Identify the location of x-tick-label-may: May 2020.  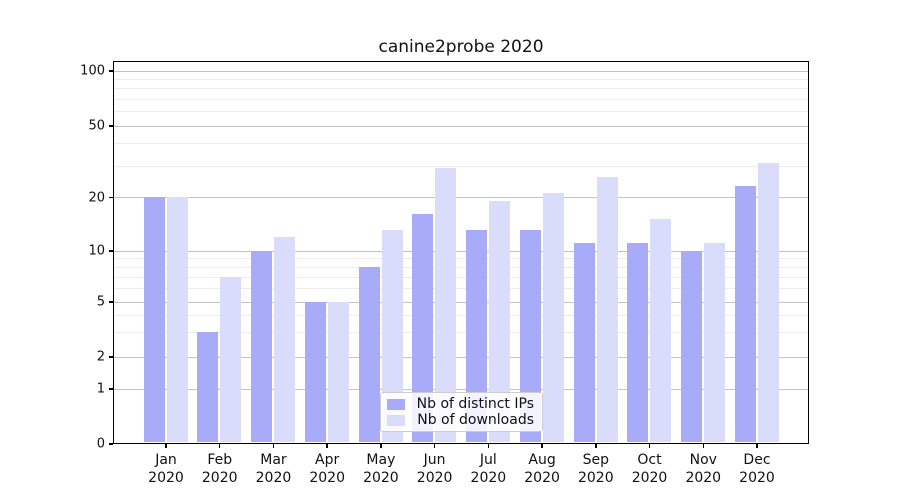
(381, 469).